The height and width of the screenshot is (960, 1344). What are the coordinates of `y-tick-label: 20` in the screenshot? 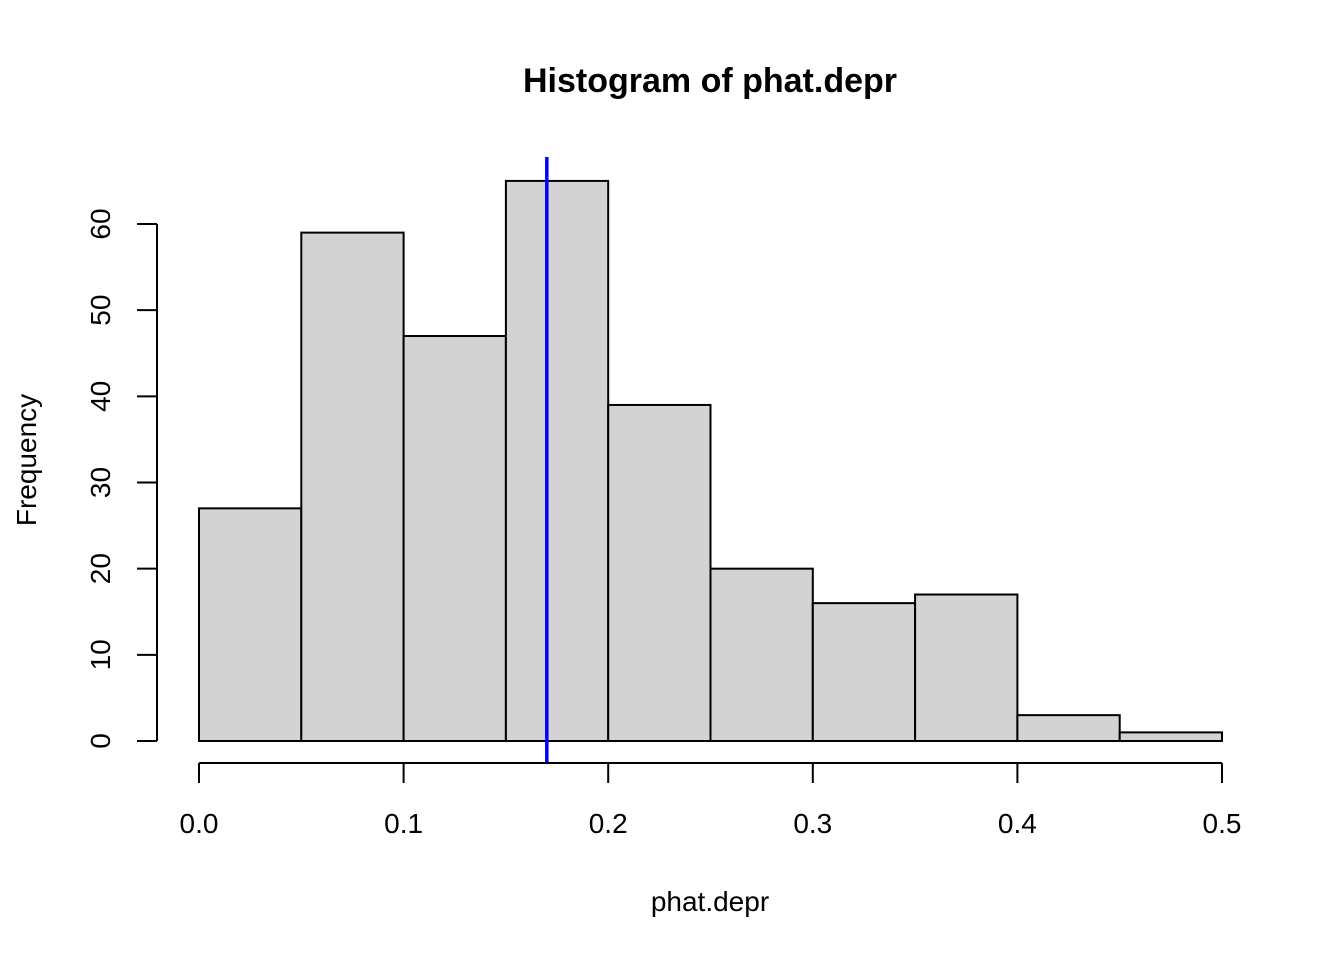 It's located at (100, 568).